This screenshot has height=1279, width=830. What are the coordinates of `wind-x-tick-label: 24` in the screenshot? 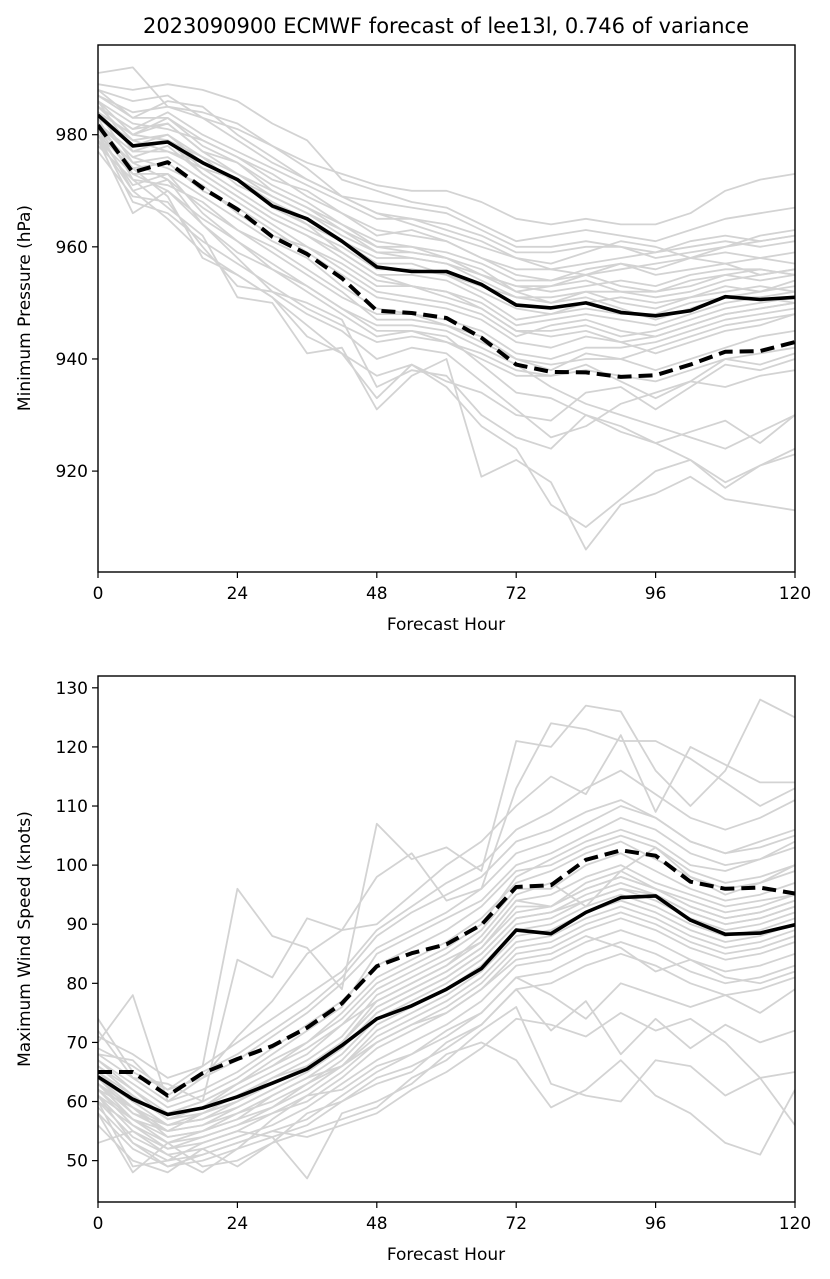 It's located at (238, 1224).